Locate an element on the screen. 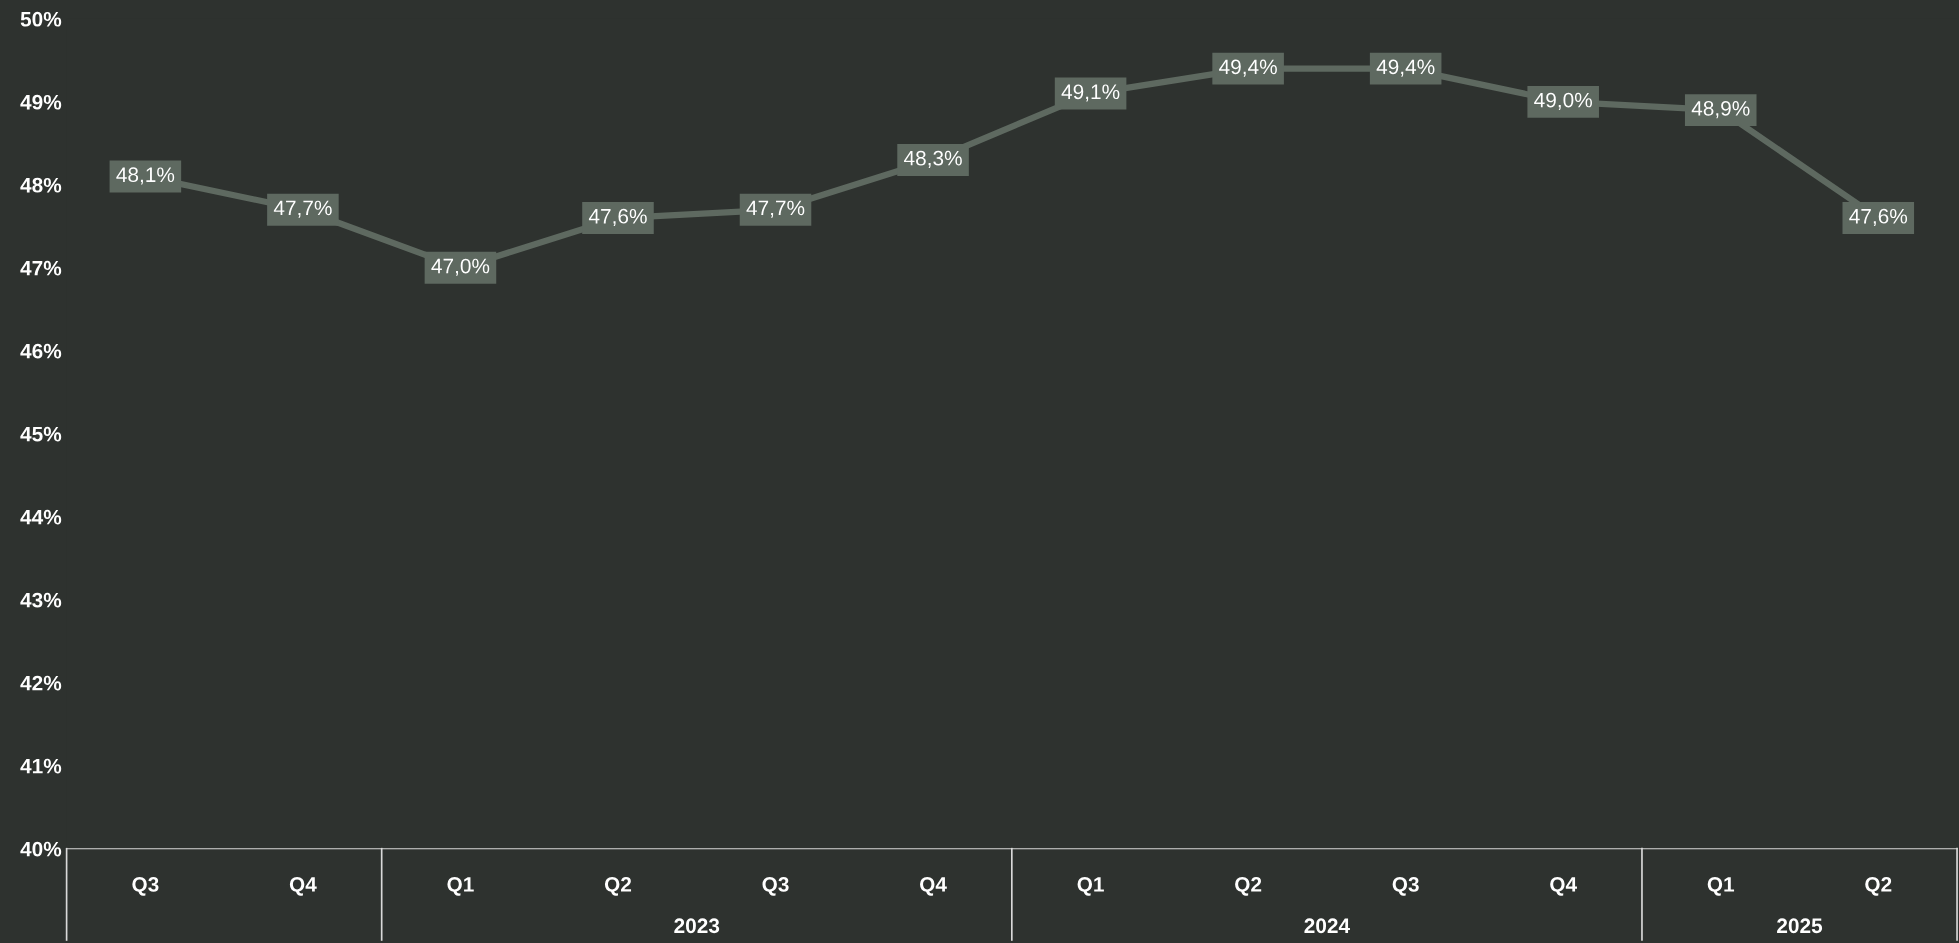 This screenshot has width=1959, height=943. data-label: 47,0% is located at coordinates (460, 267).